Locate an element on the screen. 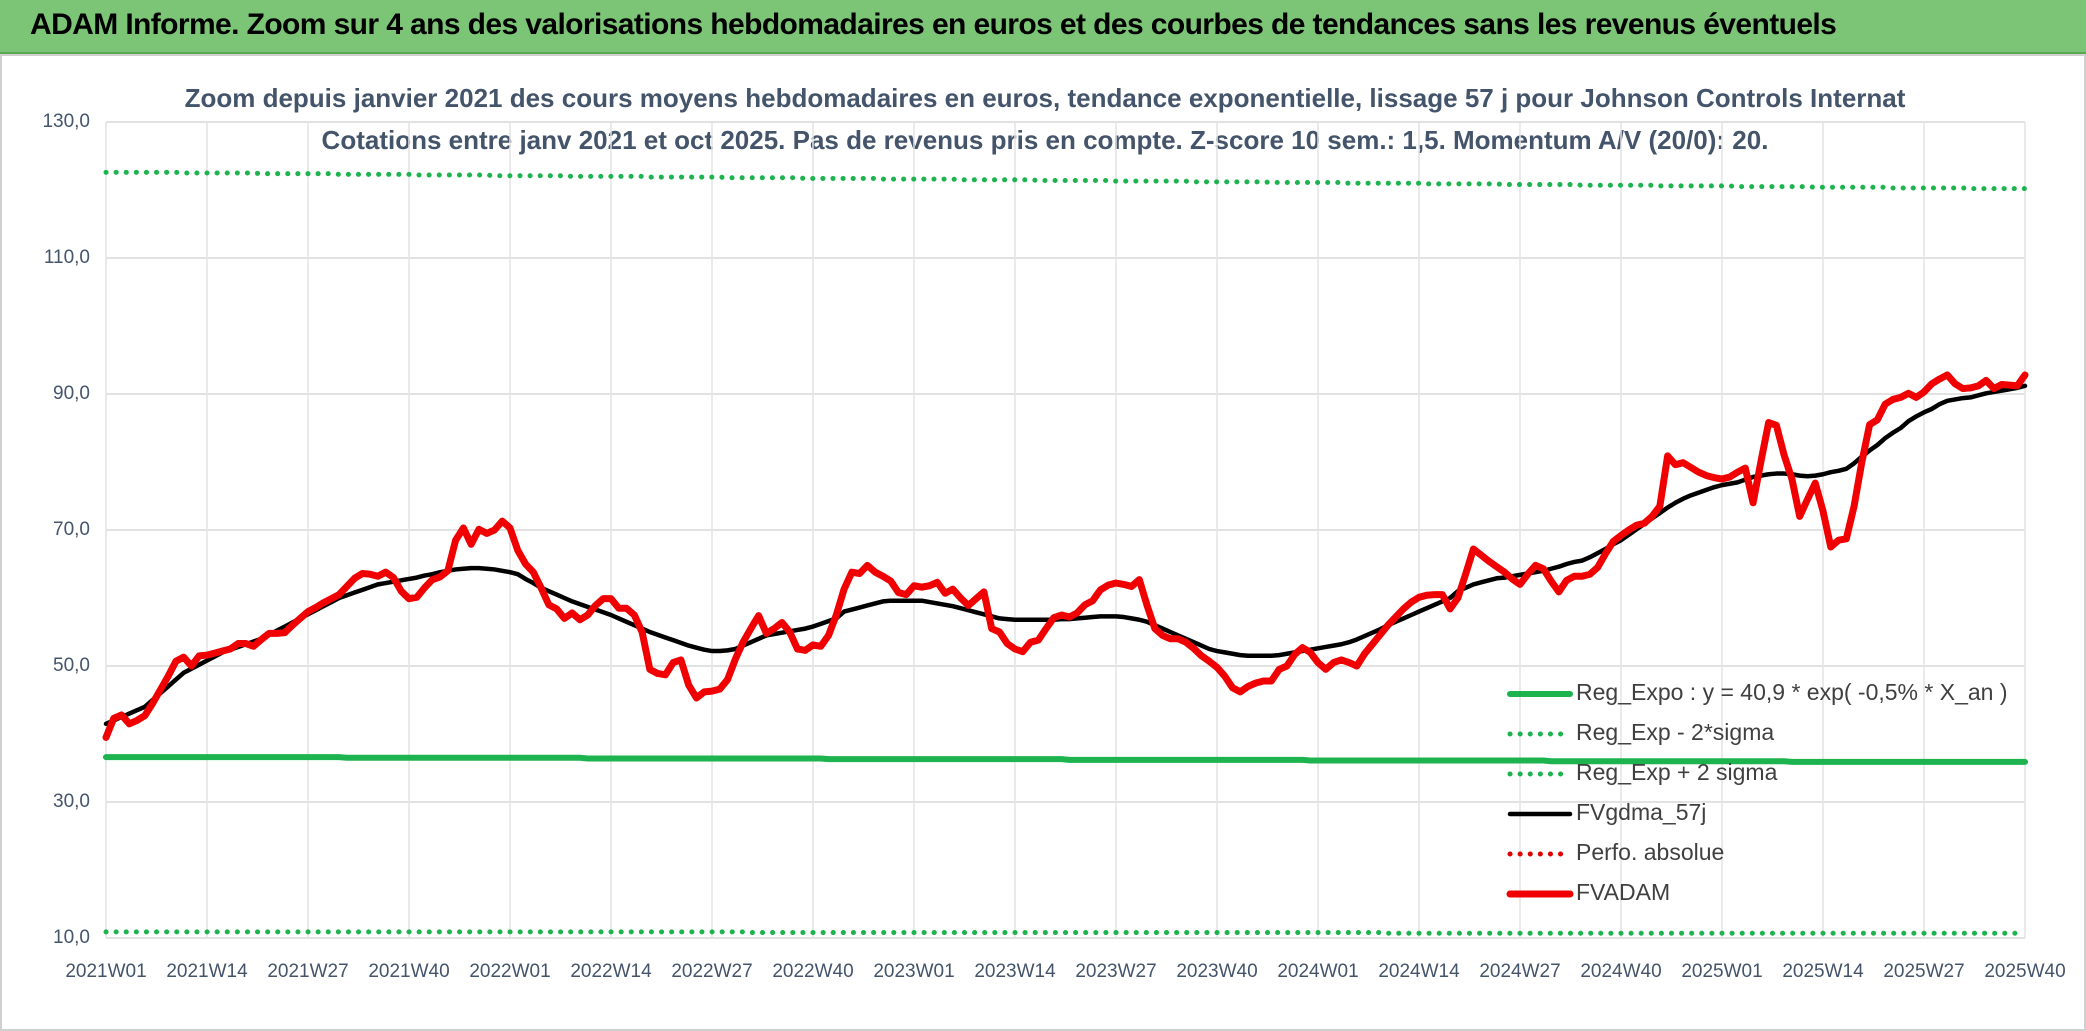 This screenshot has width=2086, height=1031. x-tick-label: 2023W14 is located at coordinates (1015, 971).